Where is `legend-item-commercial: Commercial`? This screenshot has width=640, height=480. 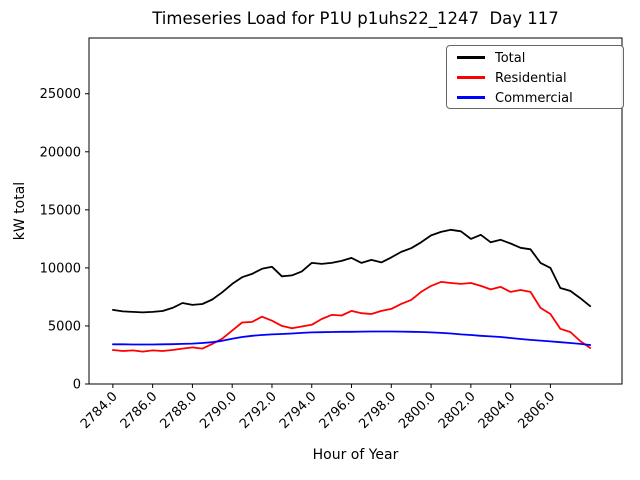
legend-item-commercial: Commercial is located at coordinates (535, 99).